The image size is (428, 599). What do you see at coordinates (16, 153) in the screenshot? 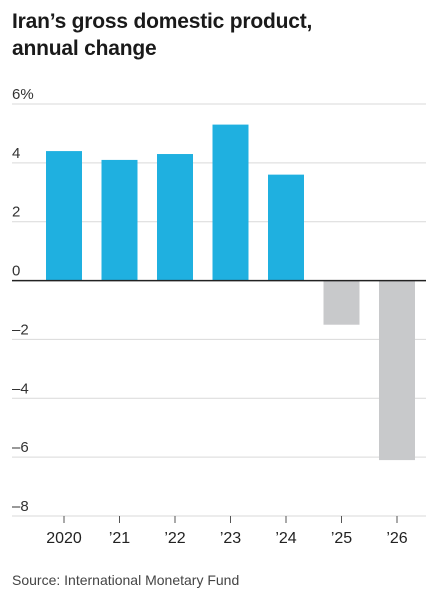
I see `y-tick-label: 4` at bounding box center [16, 153].